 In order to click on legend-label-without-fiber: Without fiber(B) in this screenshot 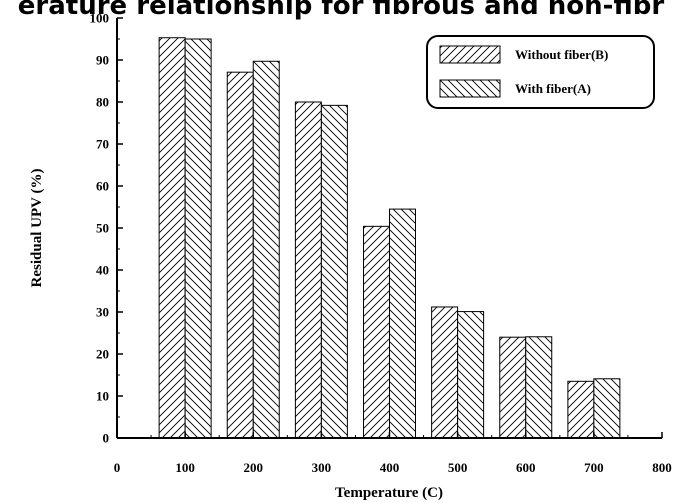, I will do `click(561, 54)`.